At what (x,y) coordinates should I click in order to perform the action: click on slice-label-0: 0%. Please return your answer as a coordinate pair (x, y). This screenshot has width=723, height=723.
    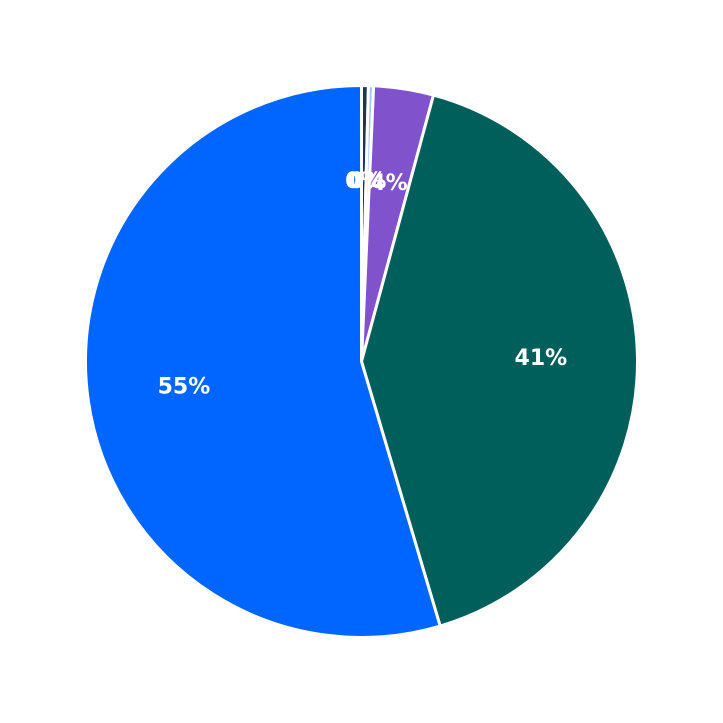
    Looking at the image, I should click on (363, 181).